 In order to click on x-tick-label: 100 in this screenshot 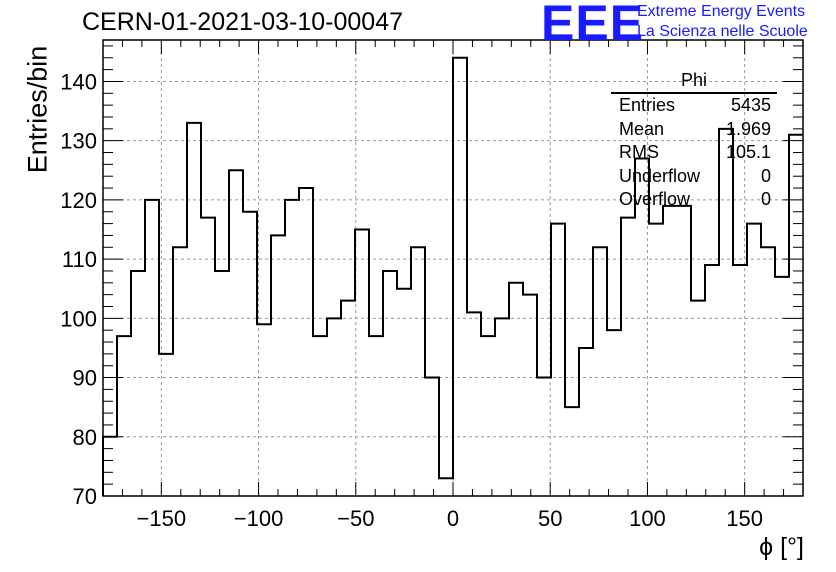, I will do `click(647, 518)`.